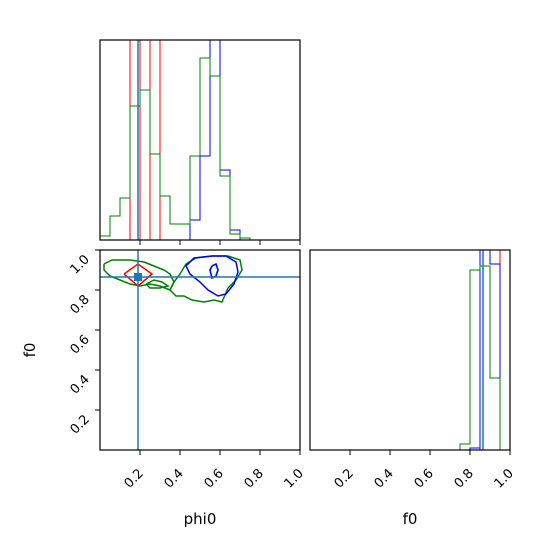 Image resolution: width=550 pixels, height=550 pixels. Describe the element at coordinates (30, 350) in the screenshot. I see `y-axis-label-f0: f0` at that location.